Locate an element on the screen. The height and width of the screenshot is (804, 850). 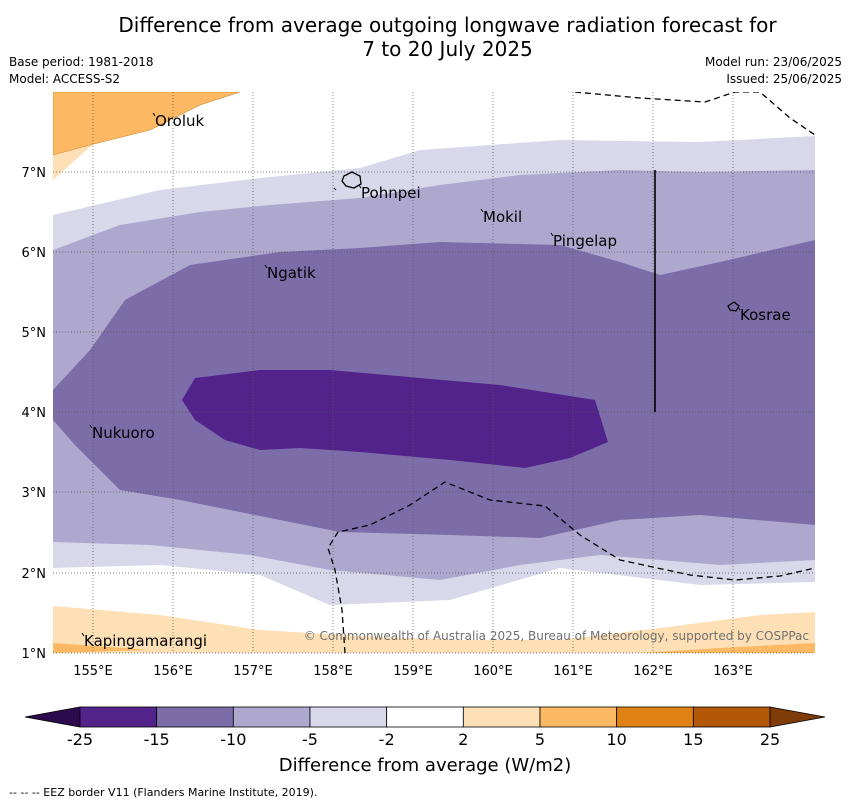
positive-band-bottom is located at coordinates (434, 629).